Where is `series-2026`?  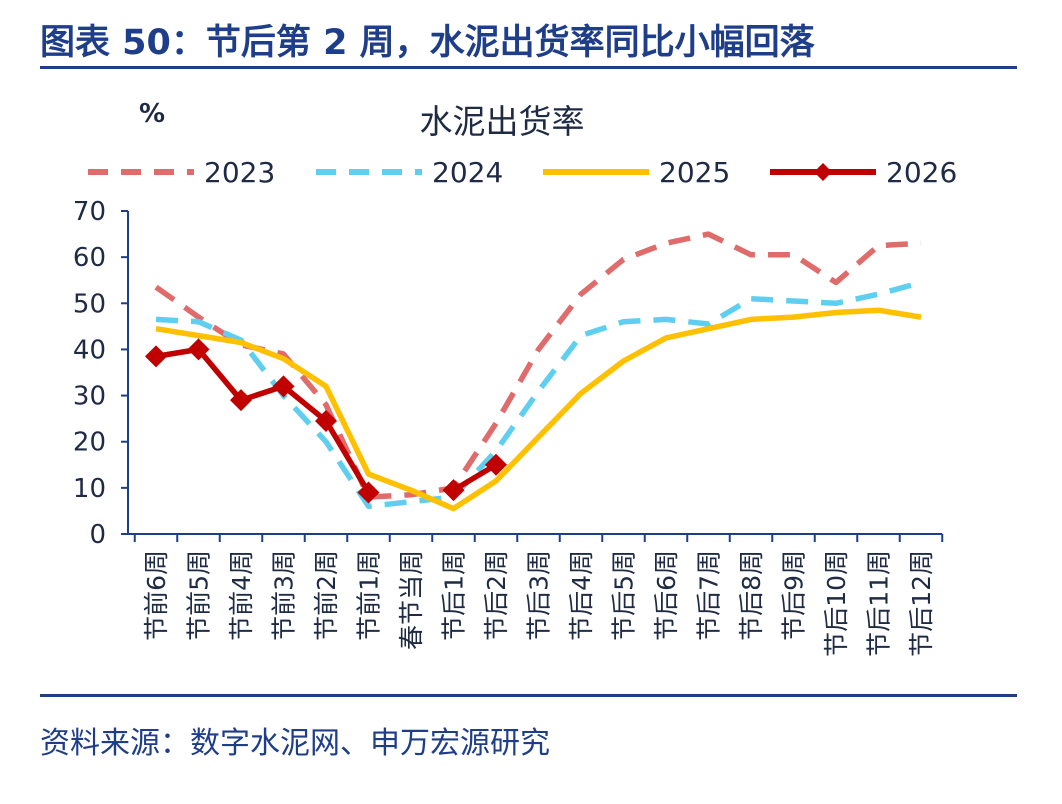 series-2026 is located at coordinates (326, 421).